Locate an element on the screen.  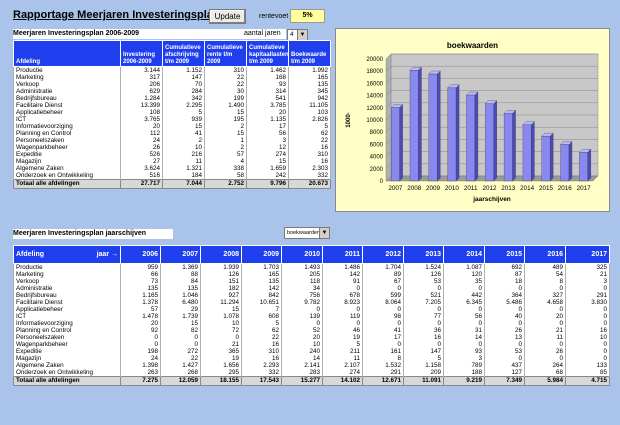
value-cell: 11.294 is located at coordinates (221, 302).